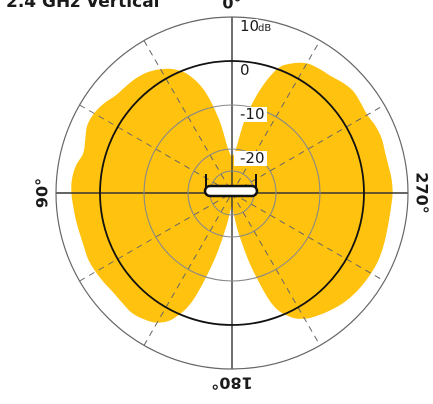  What do you see at coordinates (83, 6) in the screenshot?
I see `chart-title: 2.4 GHz Vertical` at bounding box center [83, 6].